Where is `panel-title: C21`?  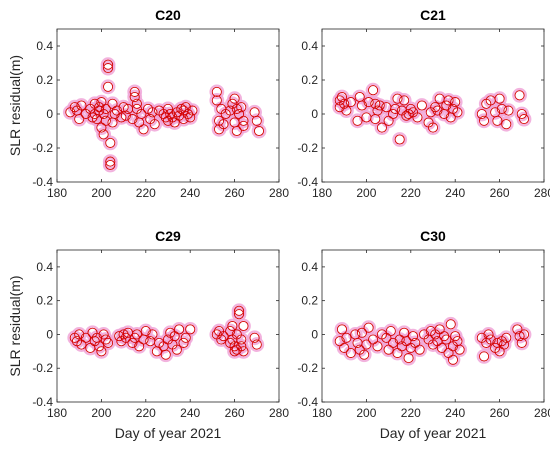
panel-title: C21 is located at coordinates (433, 15).